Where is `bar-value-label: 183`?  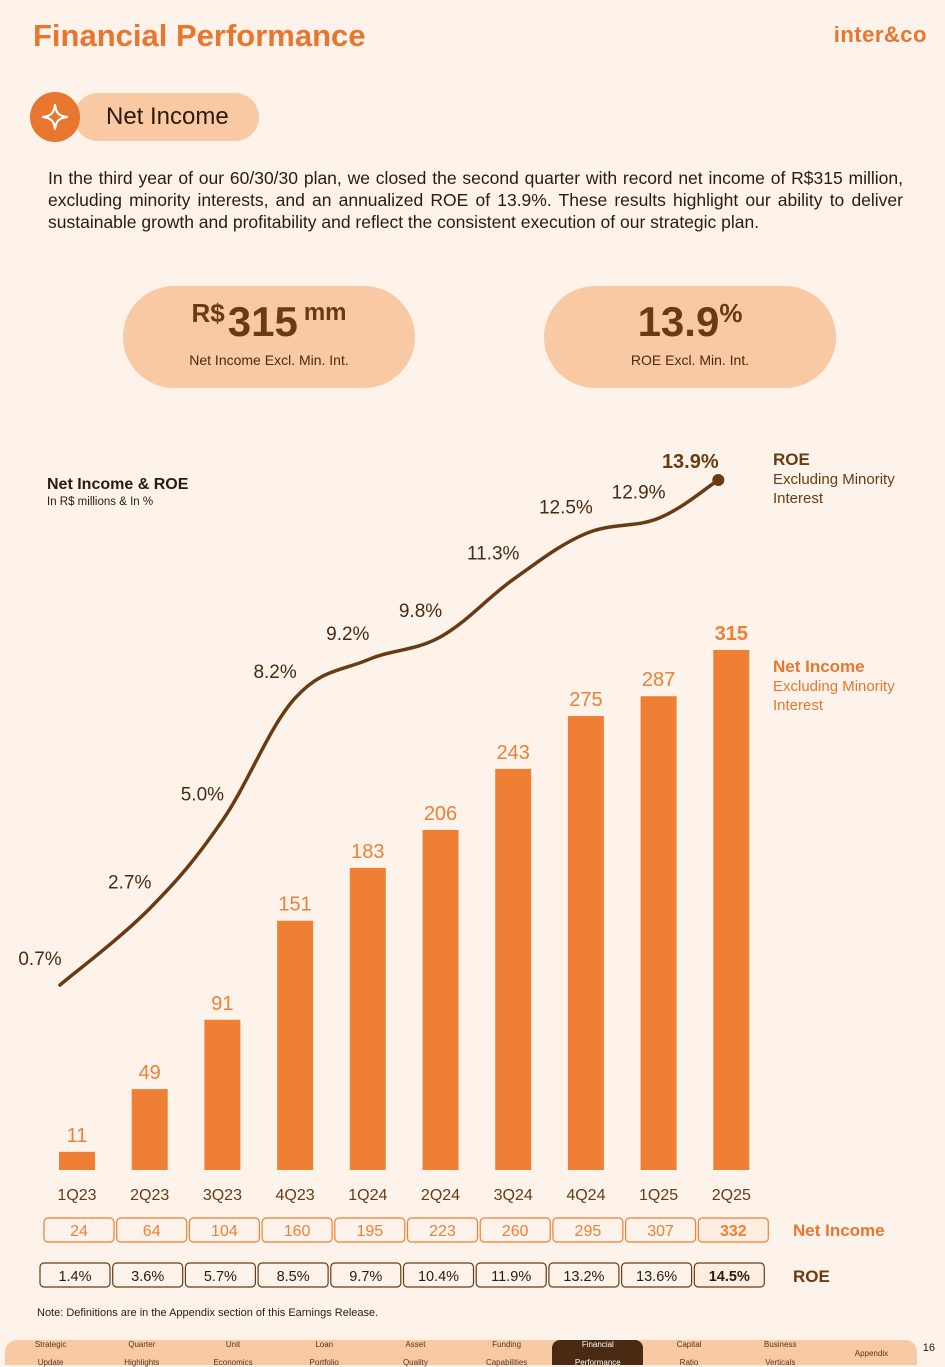 bar-value-label: 183 is located at coordinates (367, 852).